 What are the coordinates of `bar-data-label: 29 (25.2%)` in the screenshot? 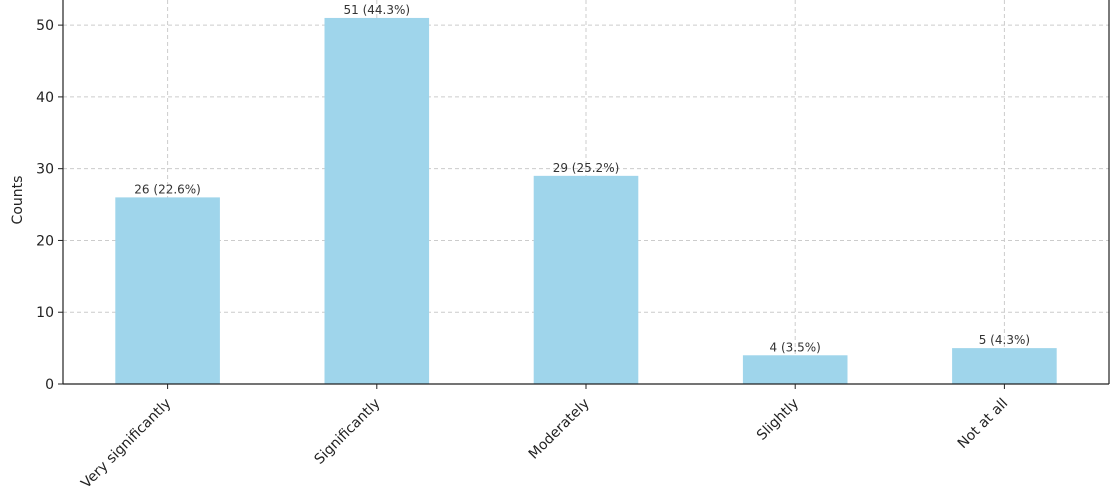 It's located at (586, 168).